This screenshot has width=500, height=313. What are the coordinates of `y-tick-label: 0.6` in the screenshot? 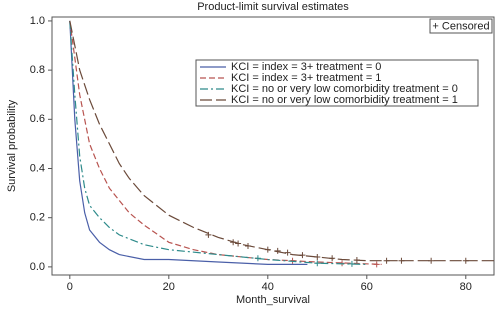 It's located at (37, 119).